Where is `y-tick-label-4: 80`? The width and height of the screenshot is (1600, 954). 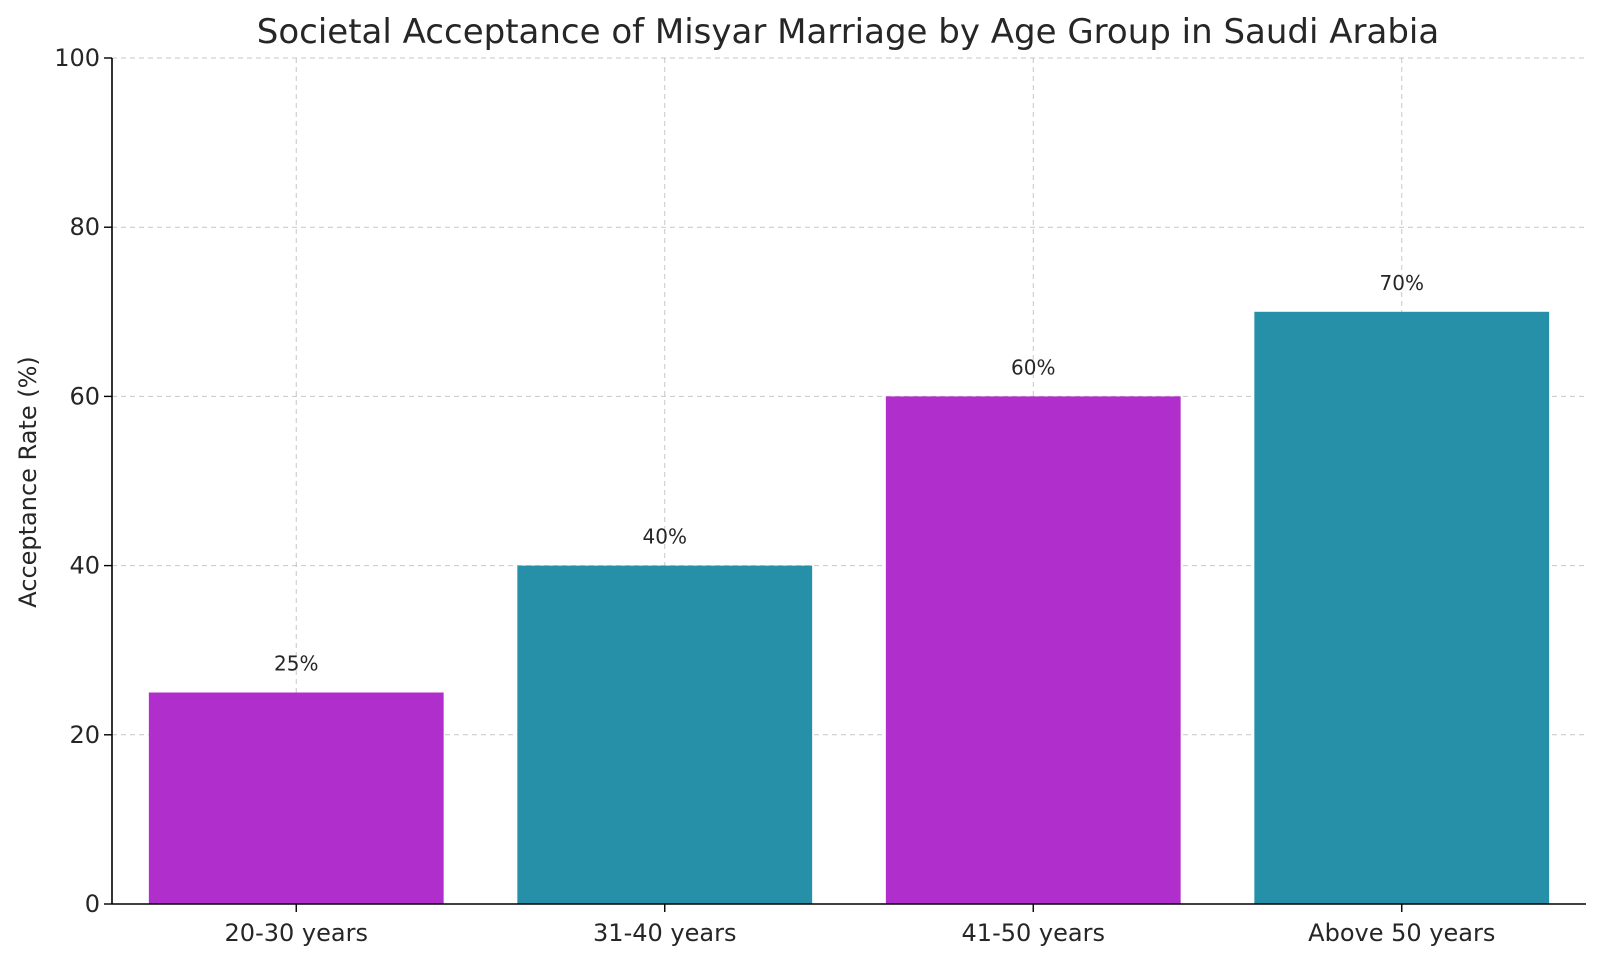 y-tick-label-4: 80 is located at coordinates (84, 227).